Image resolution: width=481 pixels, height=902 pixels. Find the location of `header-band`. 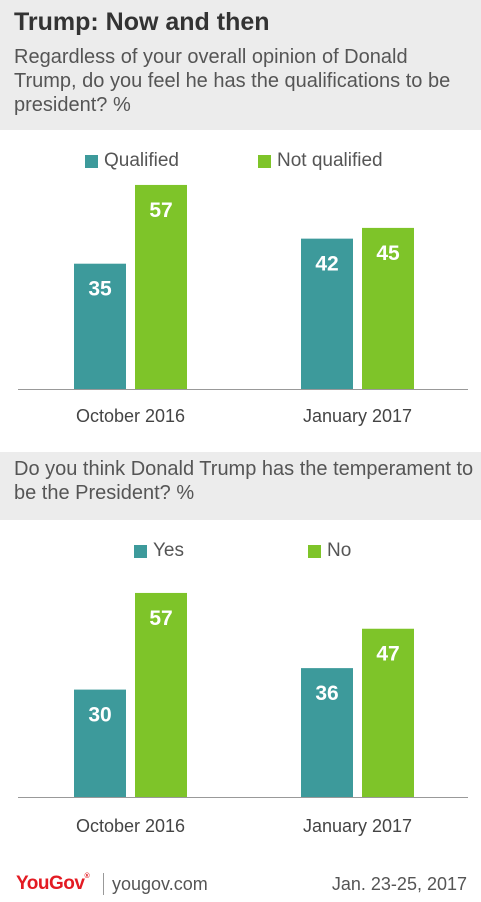

header-band is located at coordinates (240, 65).